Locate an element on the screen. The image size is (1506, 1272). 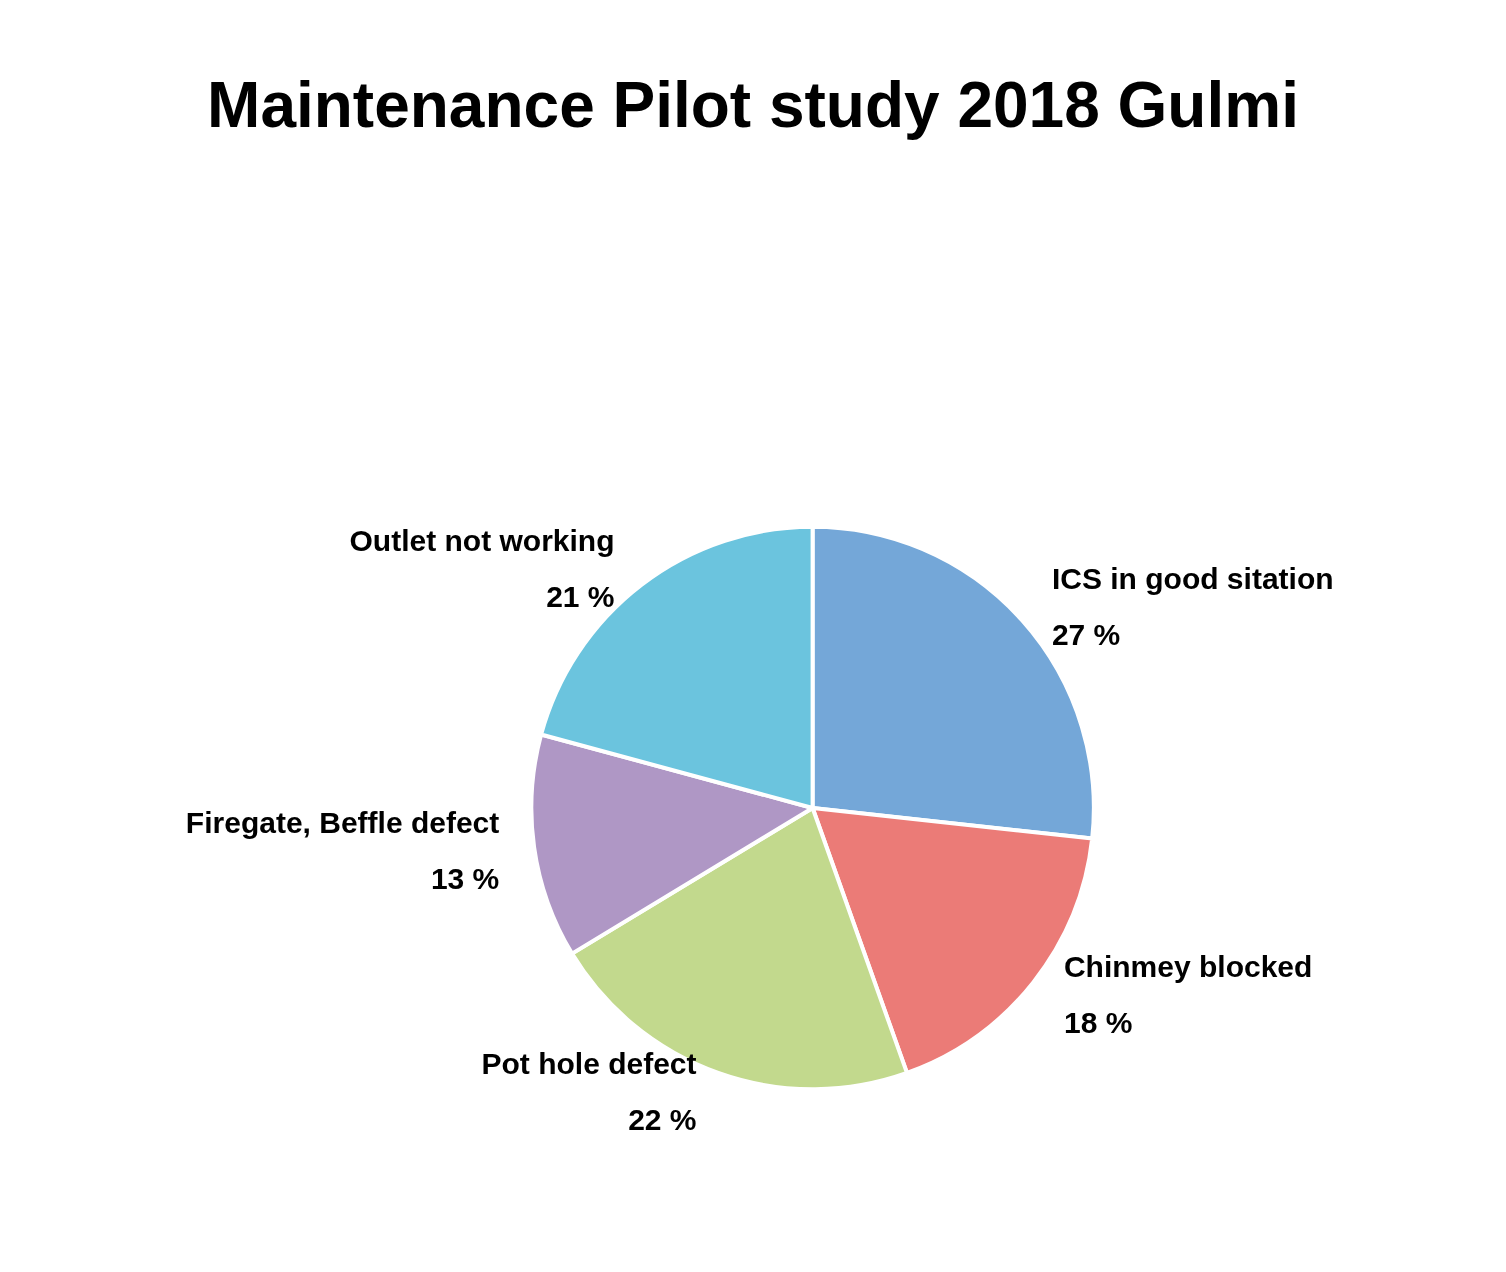
data-label: 22 % is located at coordinates (662, 1120).